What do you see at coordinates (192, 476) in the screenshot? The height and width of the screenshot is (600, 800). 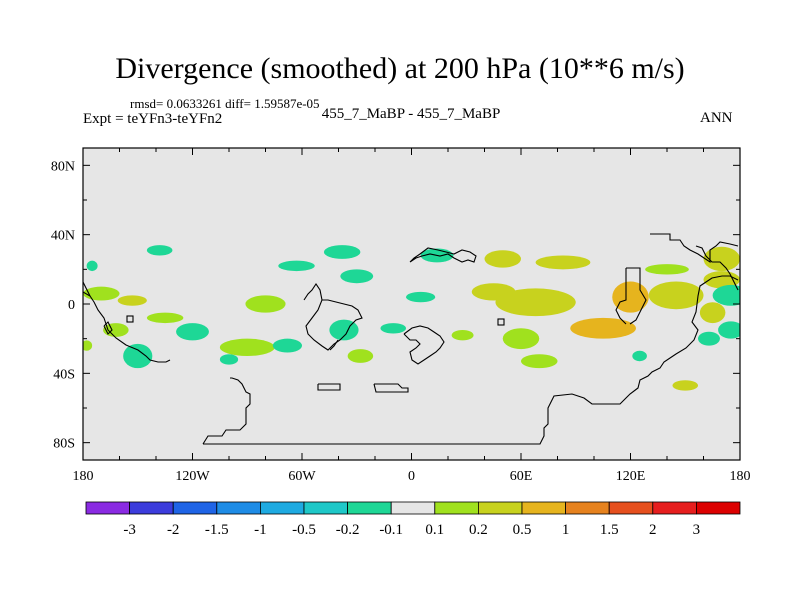 I see `x-tick-label: 120W` at bounding box center [192, 476].